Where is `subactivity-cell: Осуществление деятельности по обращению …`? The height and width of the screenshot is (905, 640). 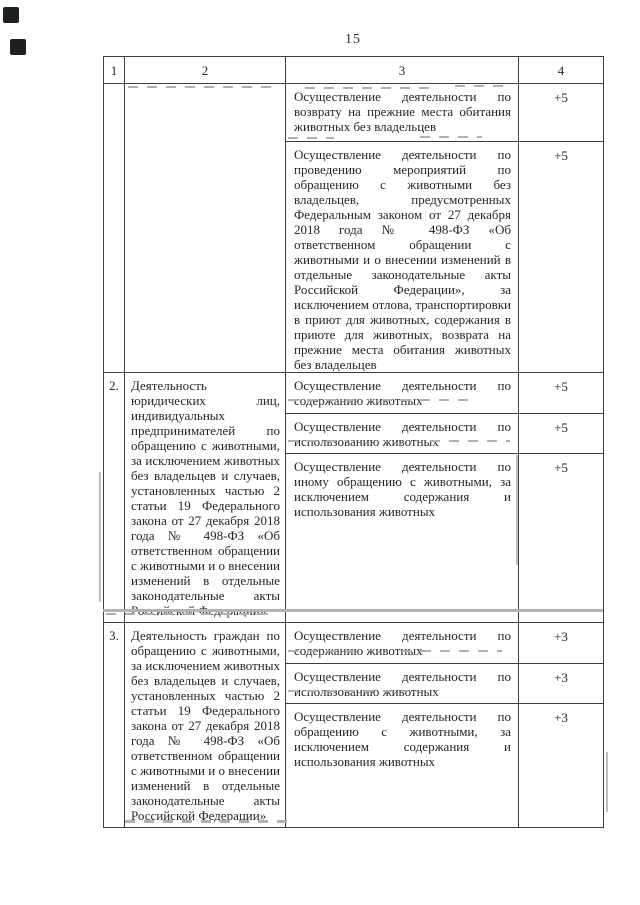 subactivity-cell: Осуществление деятельности по обращению … is located at coordinates (402, 765).